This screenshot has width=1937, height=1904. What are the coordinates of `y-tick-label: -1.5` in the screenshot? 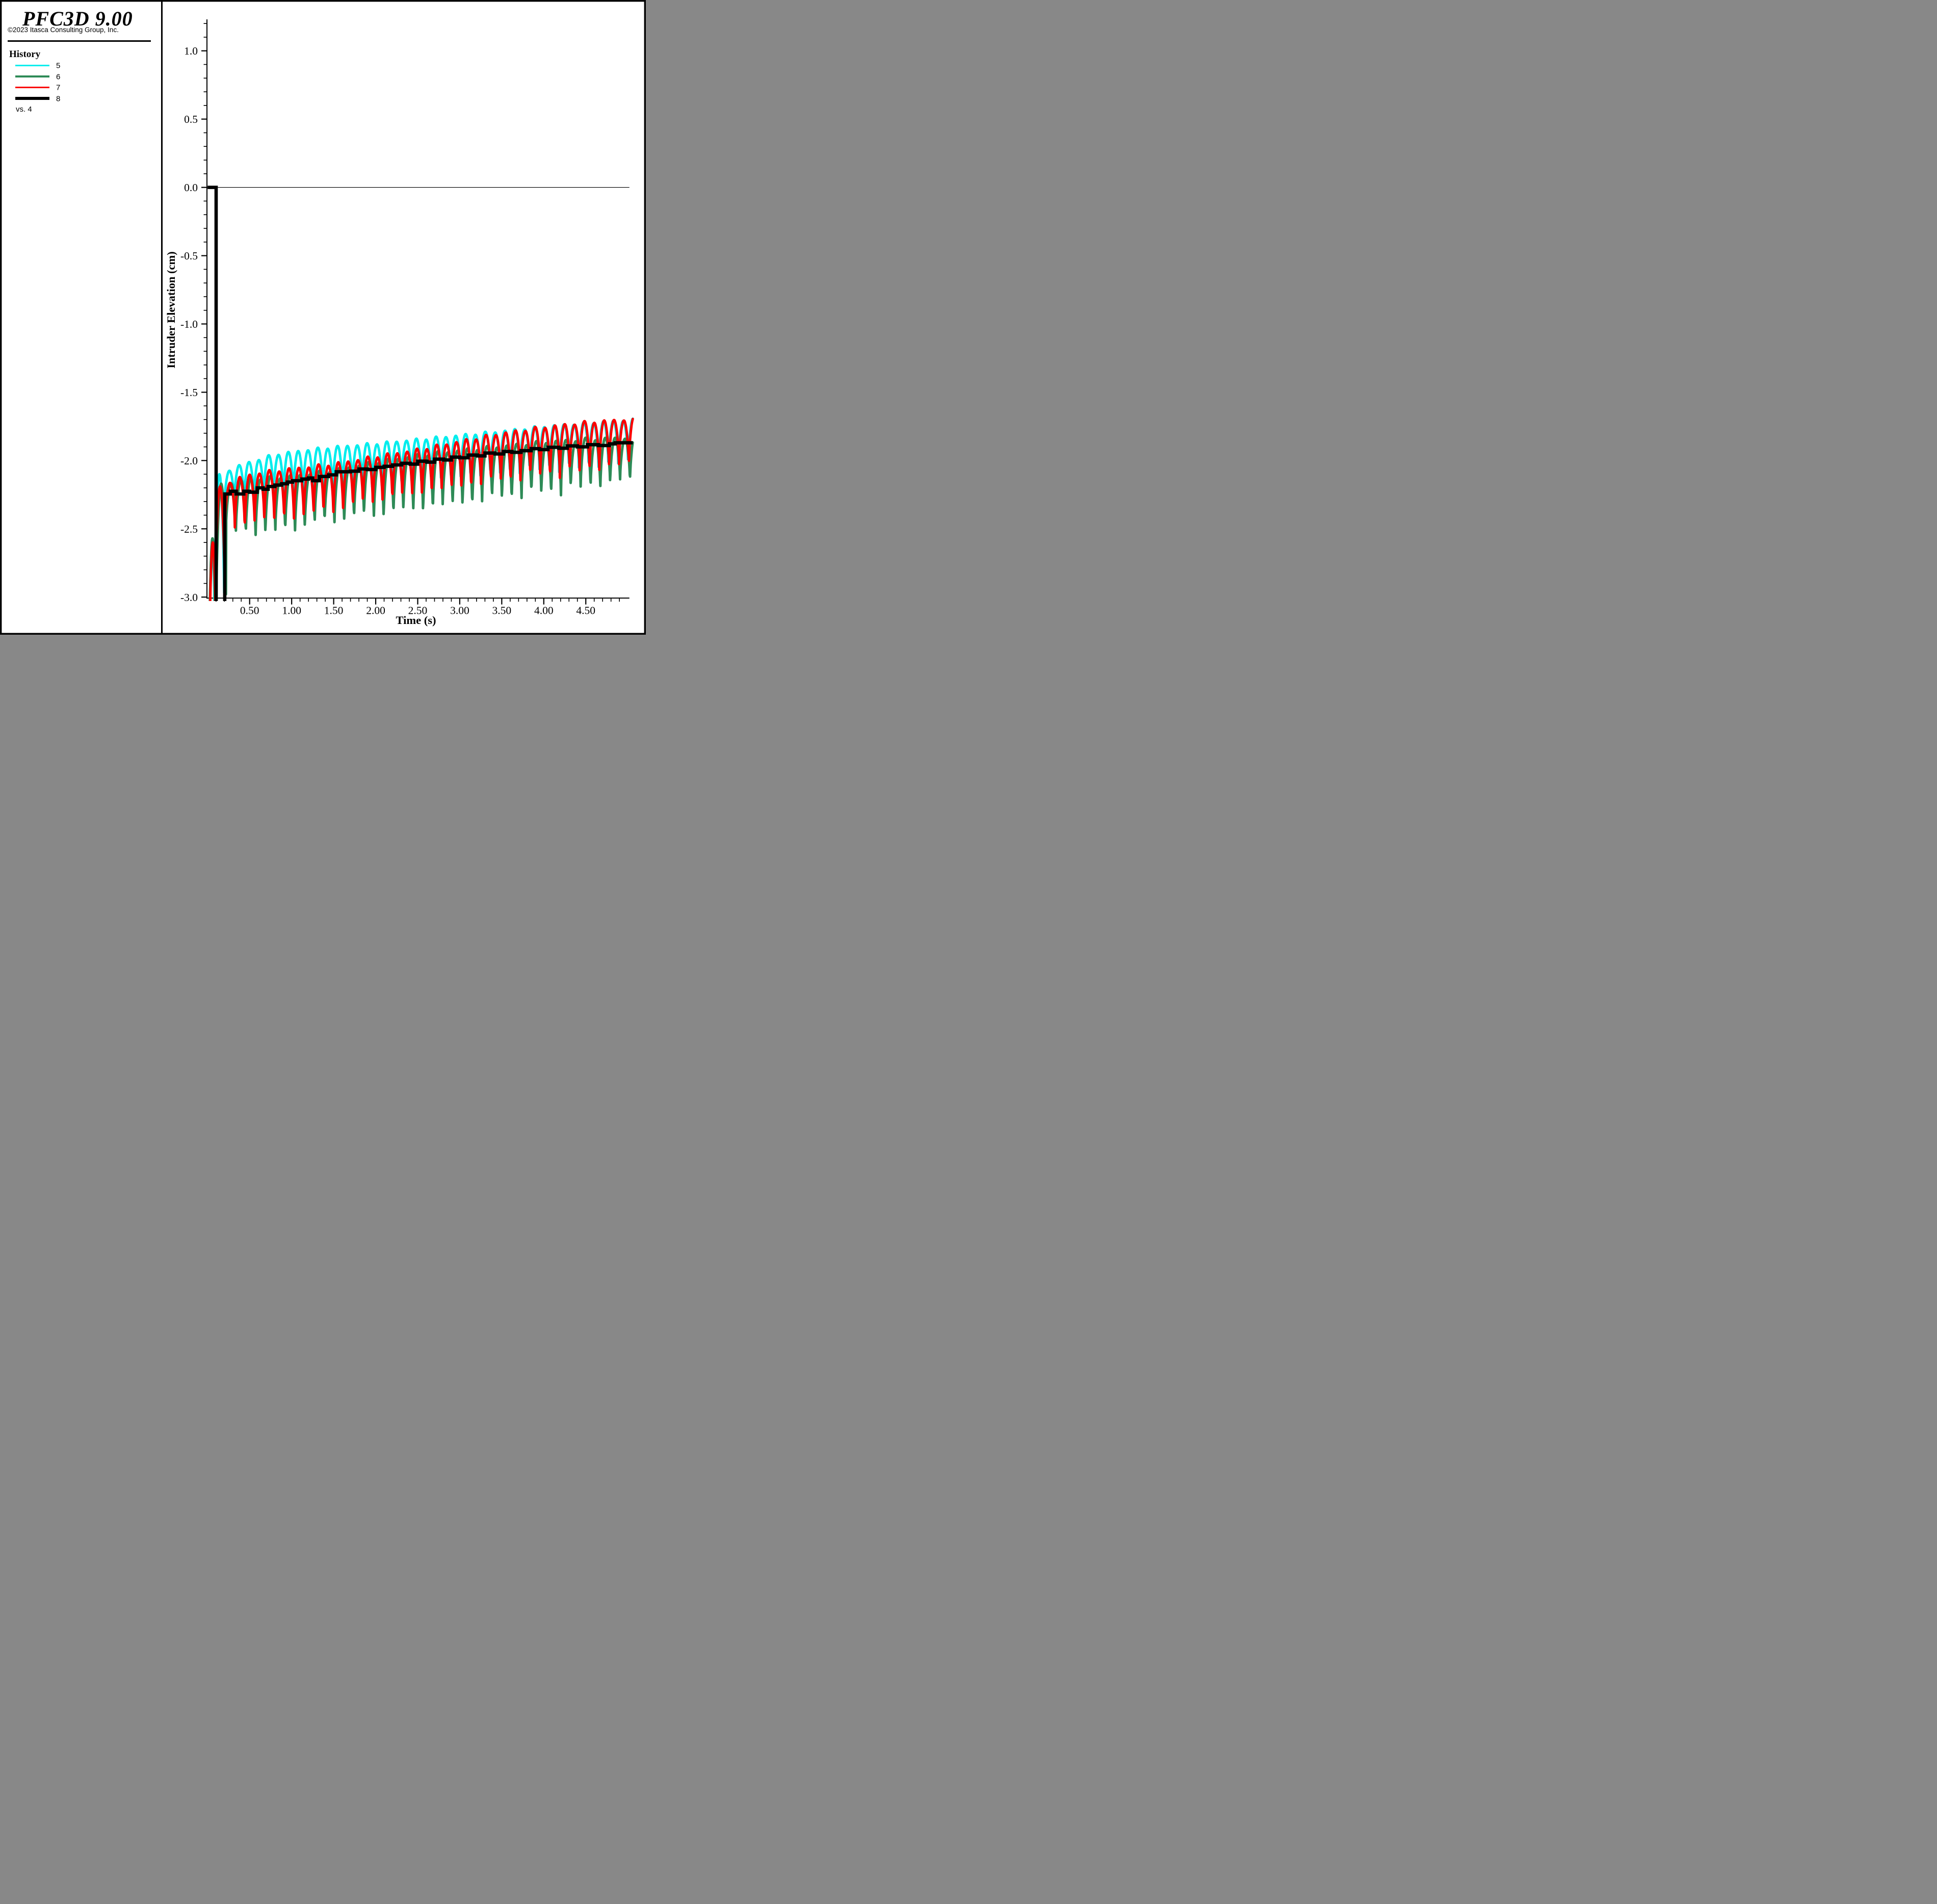 It's located at (189, 393).